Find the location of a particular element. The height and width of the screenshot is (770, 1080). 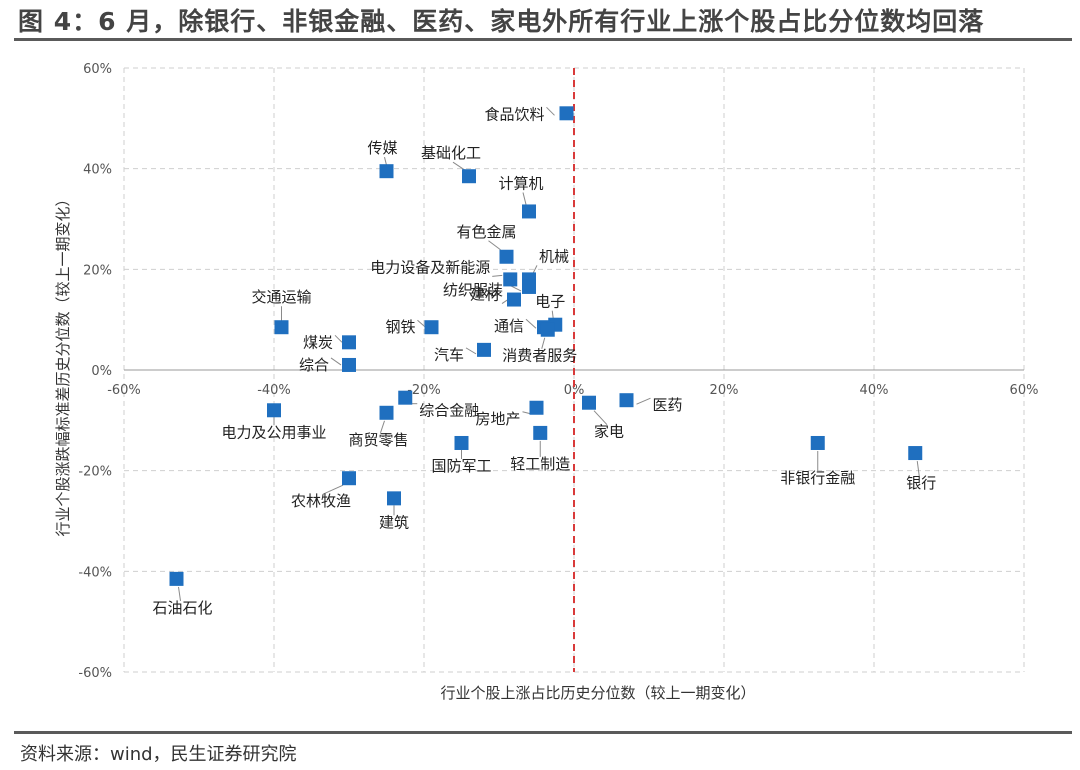

data-point-label: 家电 is located at coordinates (609, 432).